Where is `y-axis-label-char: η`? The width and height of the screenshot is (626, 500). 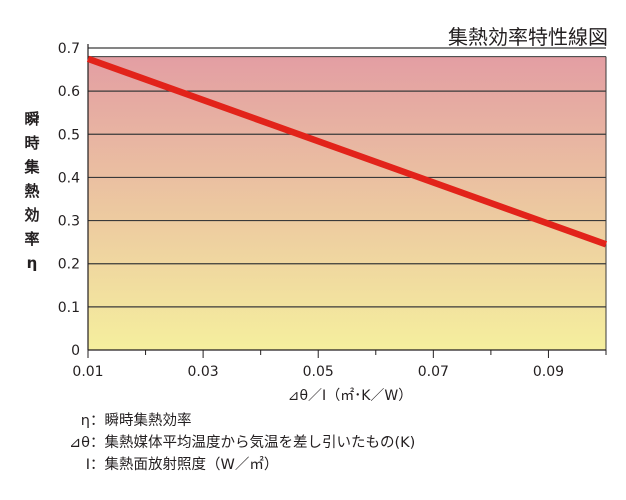 y-axis-label-char: η is located at coordinates (32, 263).